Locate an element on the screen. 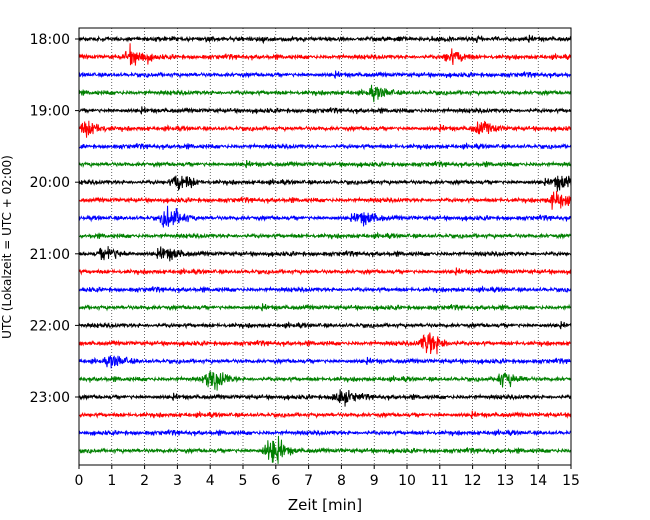  x-tick-label-1: 1 is located at coordinates (111, 481).